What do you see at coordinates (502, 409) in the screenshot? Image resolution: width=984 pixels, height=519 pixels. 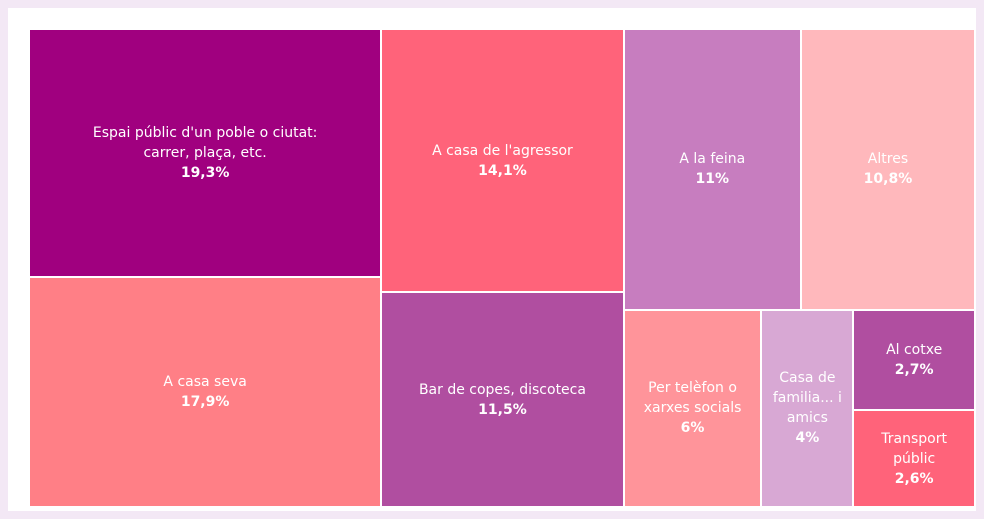 I see `cell-value-label: 11,5%` at bounding box center [502, 409].